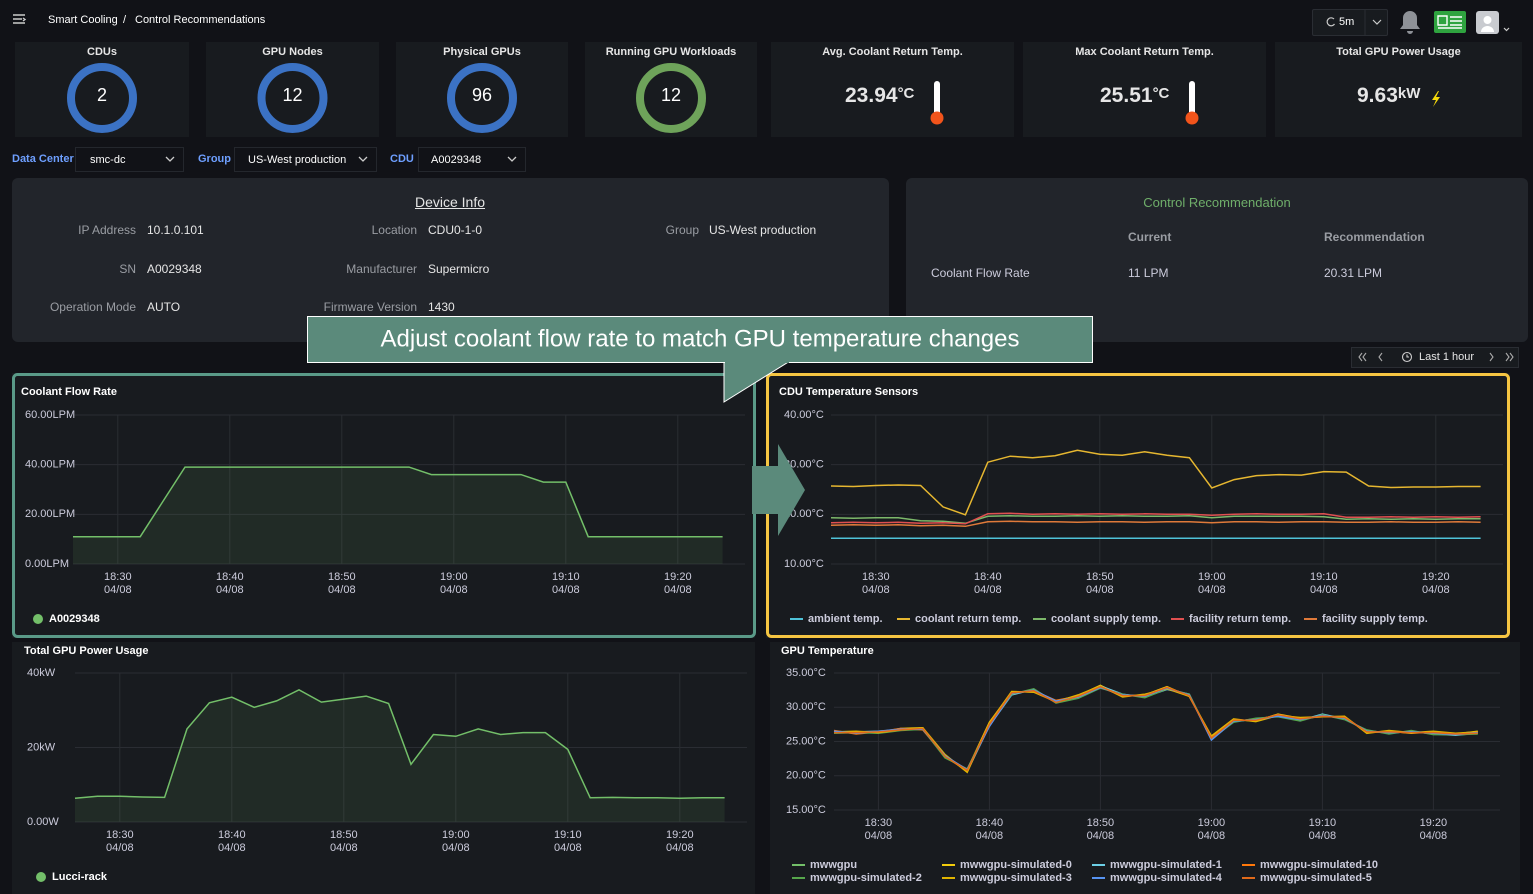  Describe the element at coordinates (107, 230) in the screenshot. I see `field-label: IP Address` at that location.